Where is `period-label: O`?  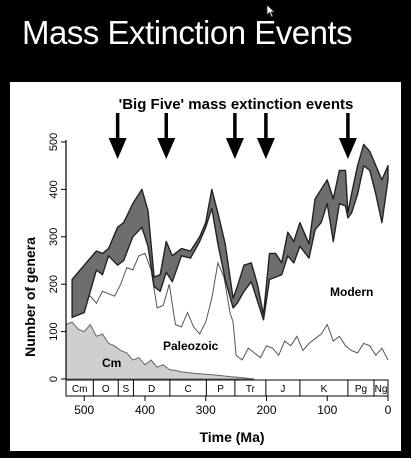 period-label: O is located at coordinates (106, 389).